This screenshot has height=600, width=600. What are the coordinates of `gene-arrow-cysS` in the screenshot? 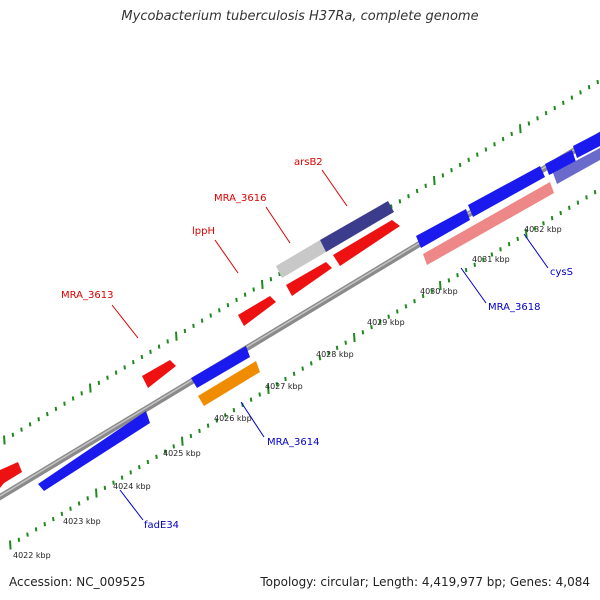 It's located at (576, 166).